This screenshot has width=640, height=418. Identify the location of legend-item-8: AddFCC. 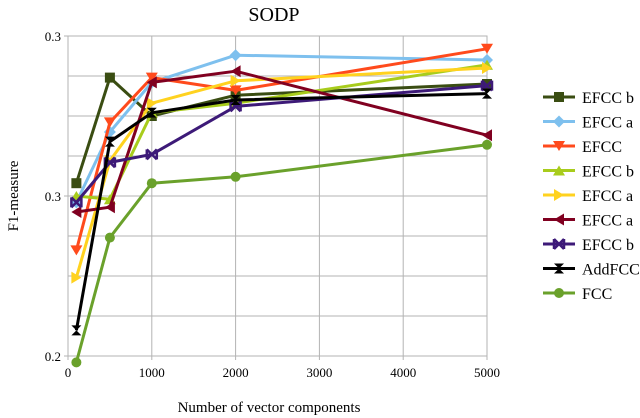
(591, 270).